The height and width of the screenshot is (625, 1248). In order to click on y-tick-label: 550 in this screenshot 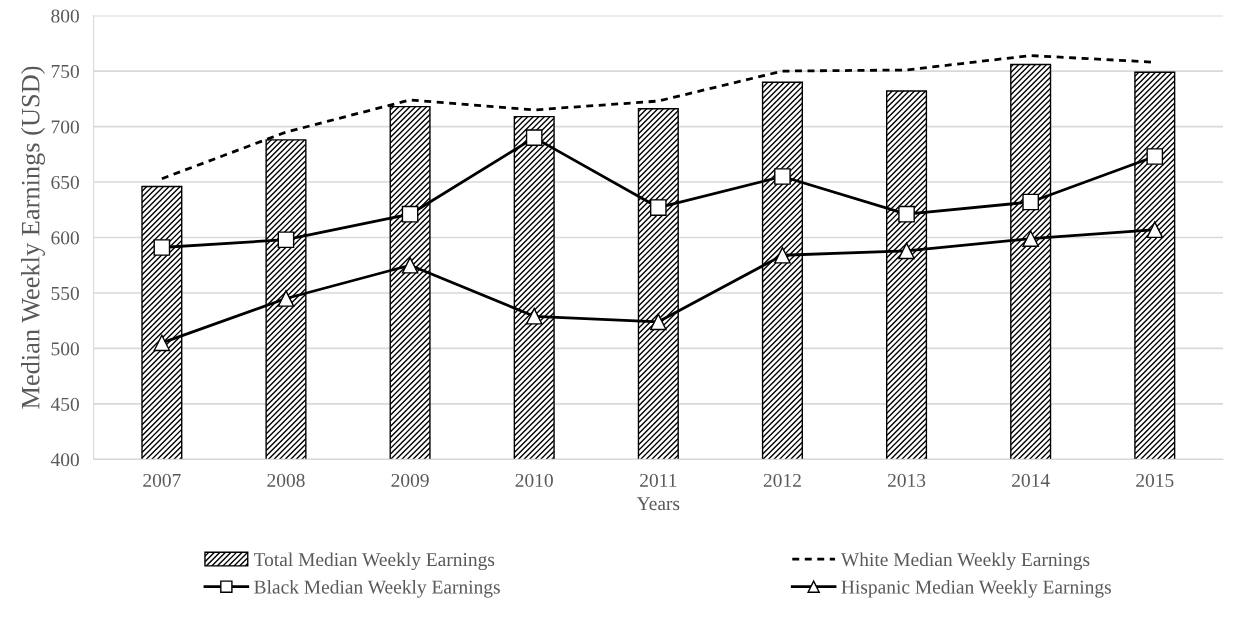, I will do `click(65, 293)`.